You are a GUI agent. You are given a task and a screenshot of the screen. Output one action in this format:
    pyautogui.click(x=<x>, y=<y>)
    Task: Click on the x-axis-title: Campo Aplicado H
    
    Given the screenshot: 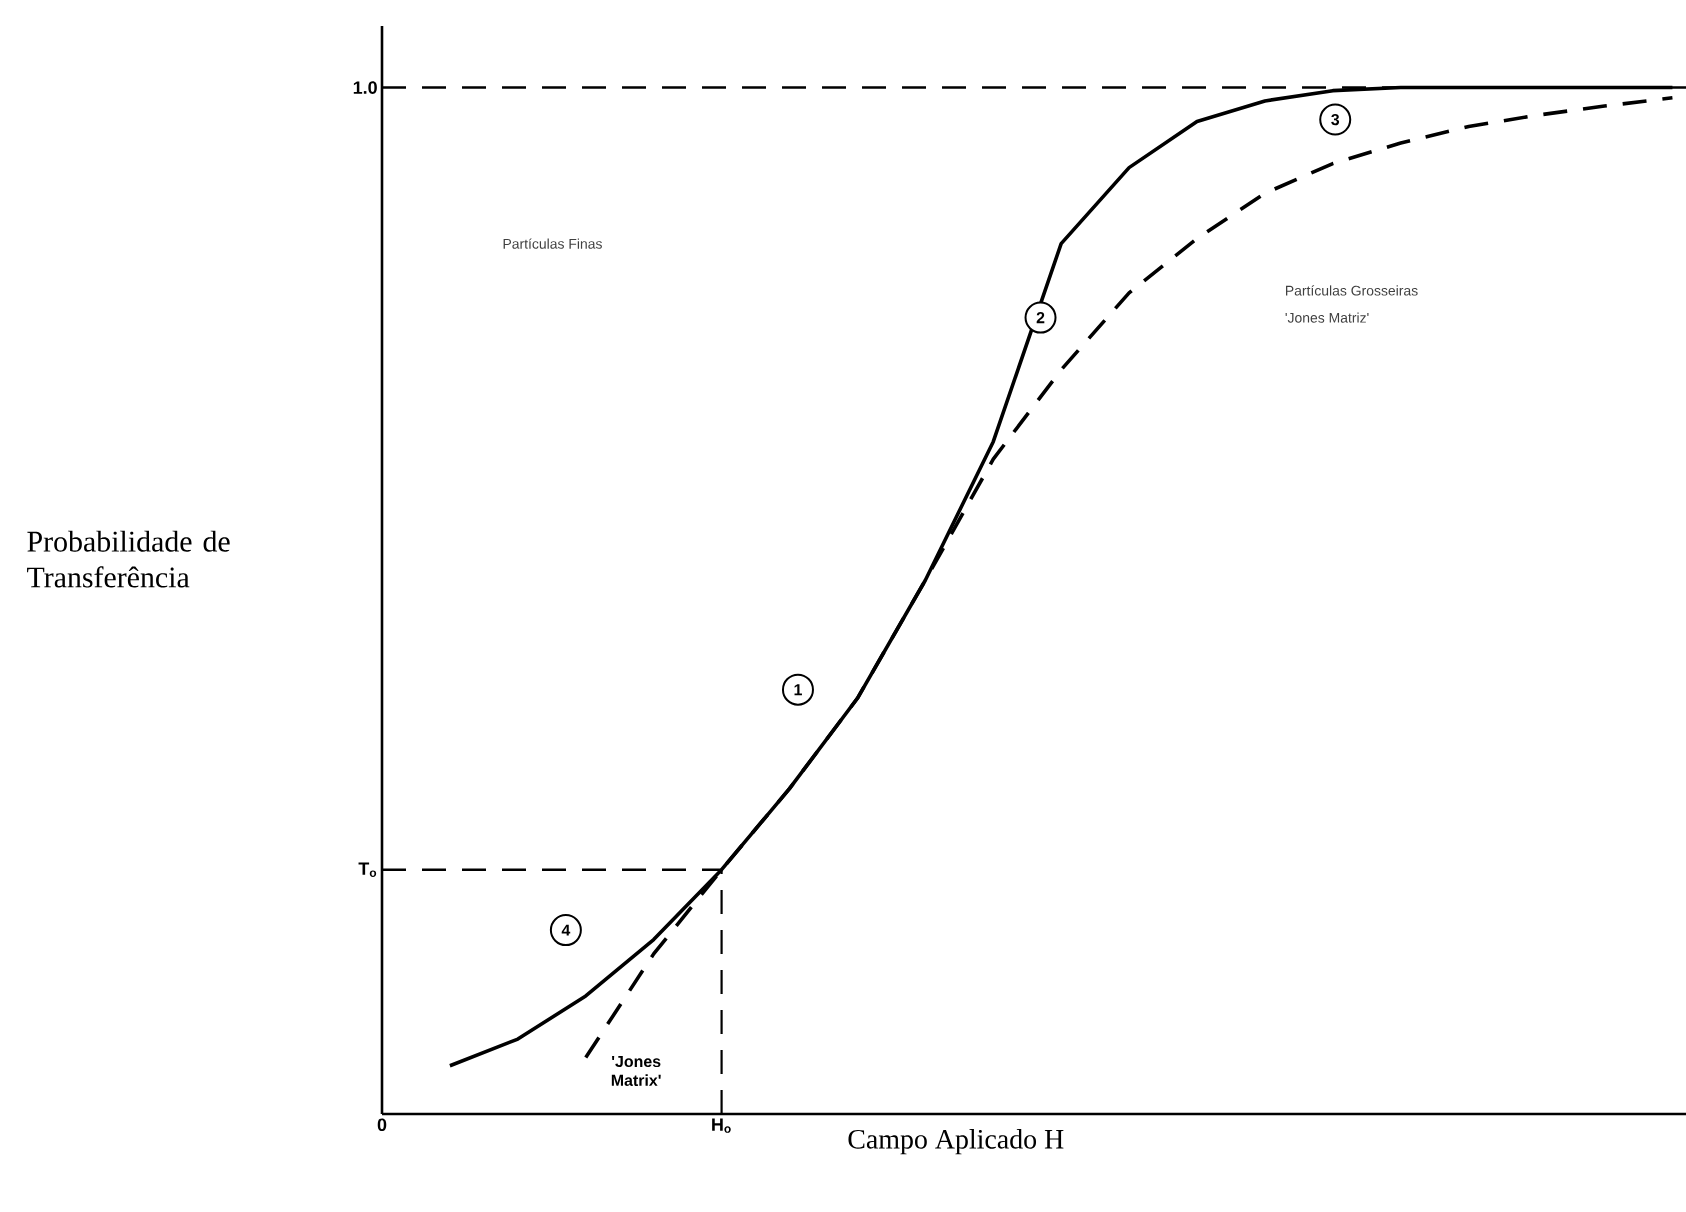 What is the action you would take?
    pyautogui.click(x=956, y=1142)
    